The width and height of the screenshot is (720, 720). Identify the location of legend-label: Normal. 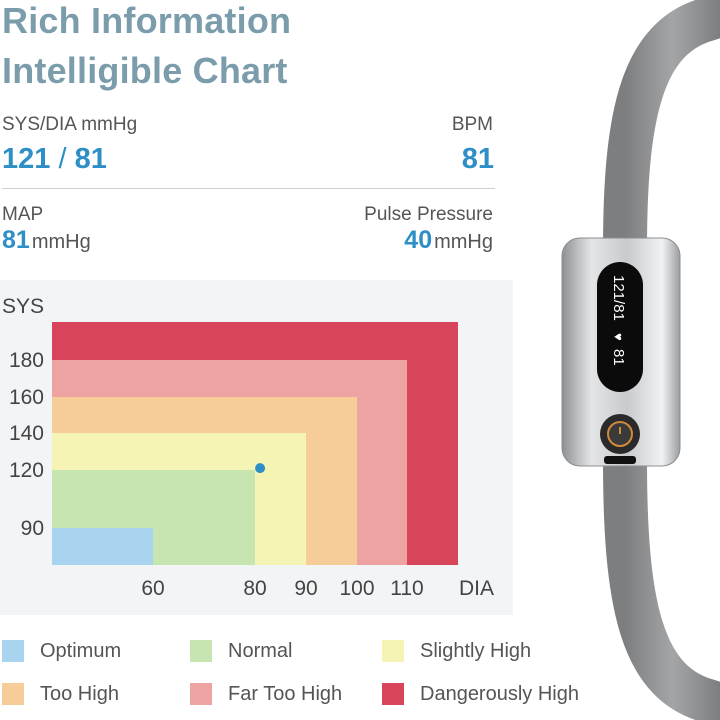
(260, 650).